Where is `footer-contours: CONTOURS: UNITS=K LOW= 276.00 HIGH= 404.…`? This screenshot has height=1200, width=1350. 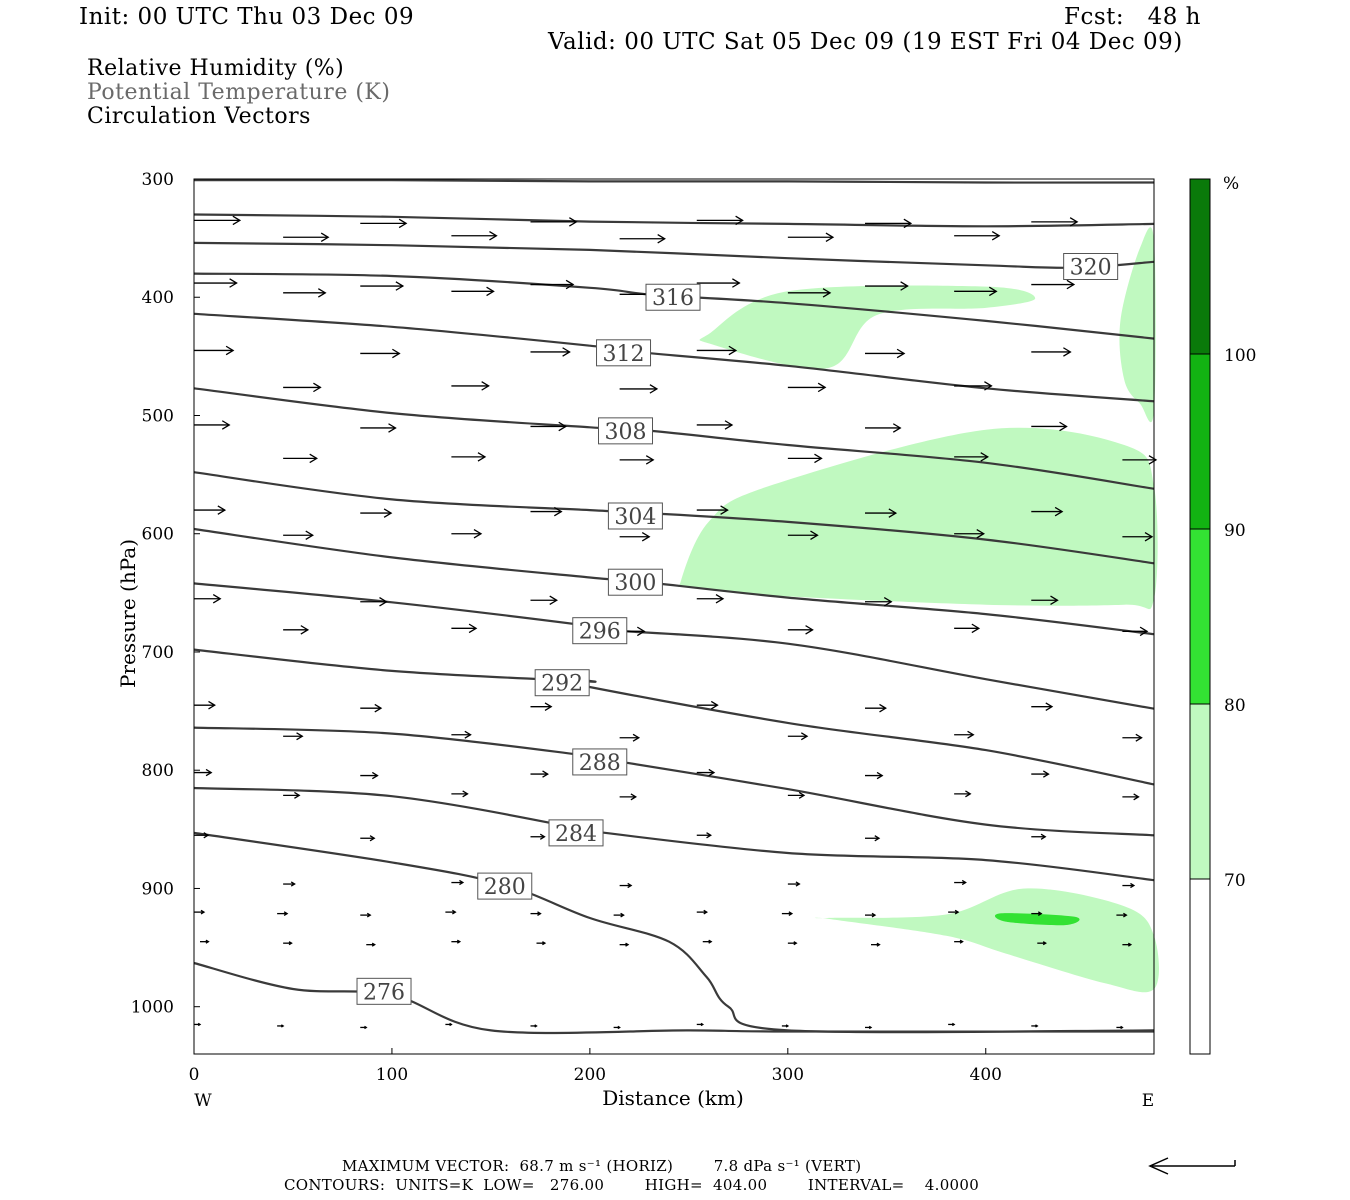 footer-contours: CONTOURS: UNITS=K LOW= 276.00 HIGH= 404.… is located at coordinates (632, 1185).